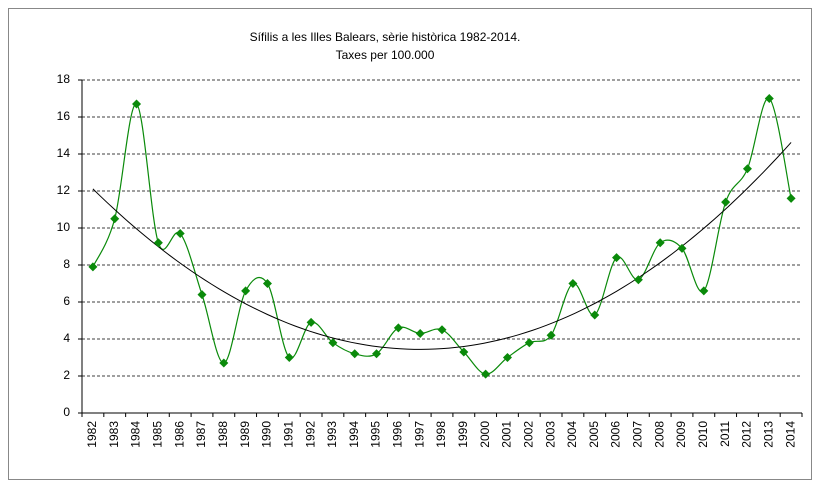 Image resolution: width=820 pixels, height=488 pixels. I want to click on x-tick-label: 1996, so click(398, 434).